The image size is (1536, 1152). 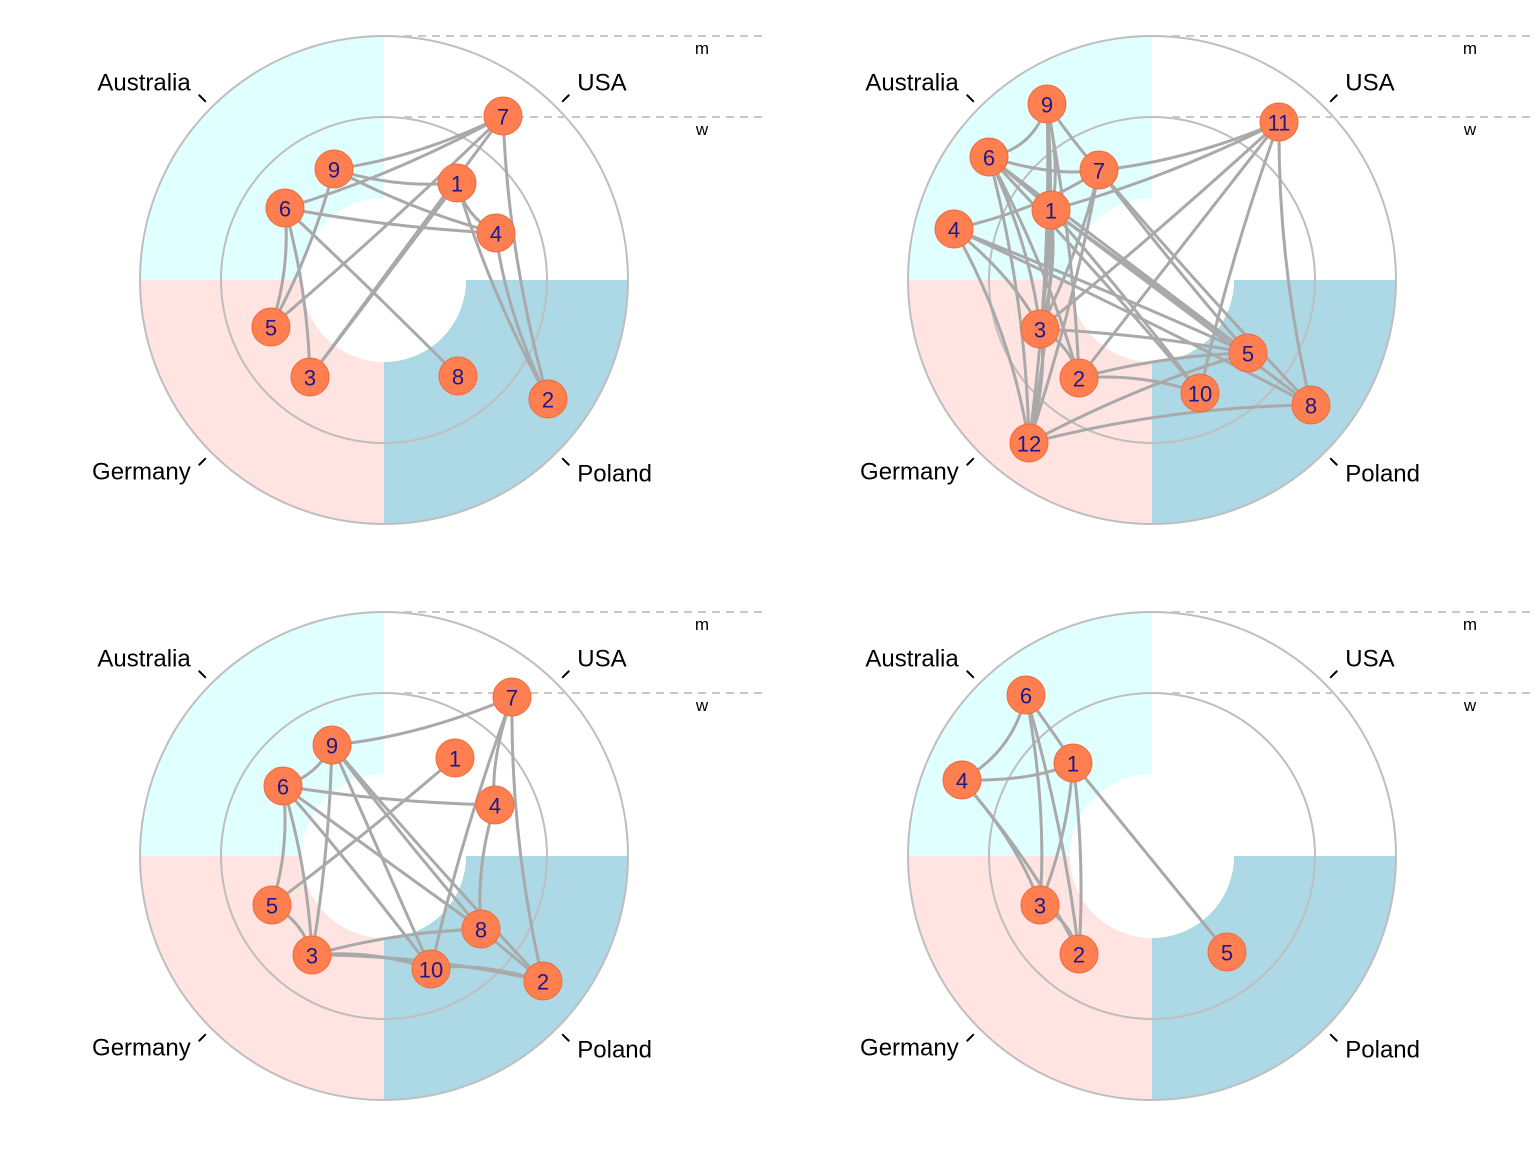 I want to click on middle-ring, so click(x=384, y=856).